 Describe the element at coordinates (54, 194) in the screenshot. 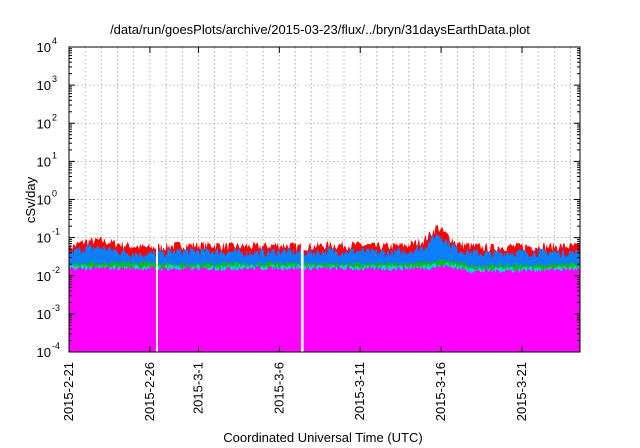

I see `y-tick-exponent: 0` at that location.